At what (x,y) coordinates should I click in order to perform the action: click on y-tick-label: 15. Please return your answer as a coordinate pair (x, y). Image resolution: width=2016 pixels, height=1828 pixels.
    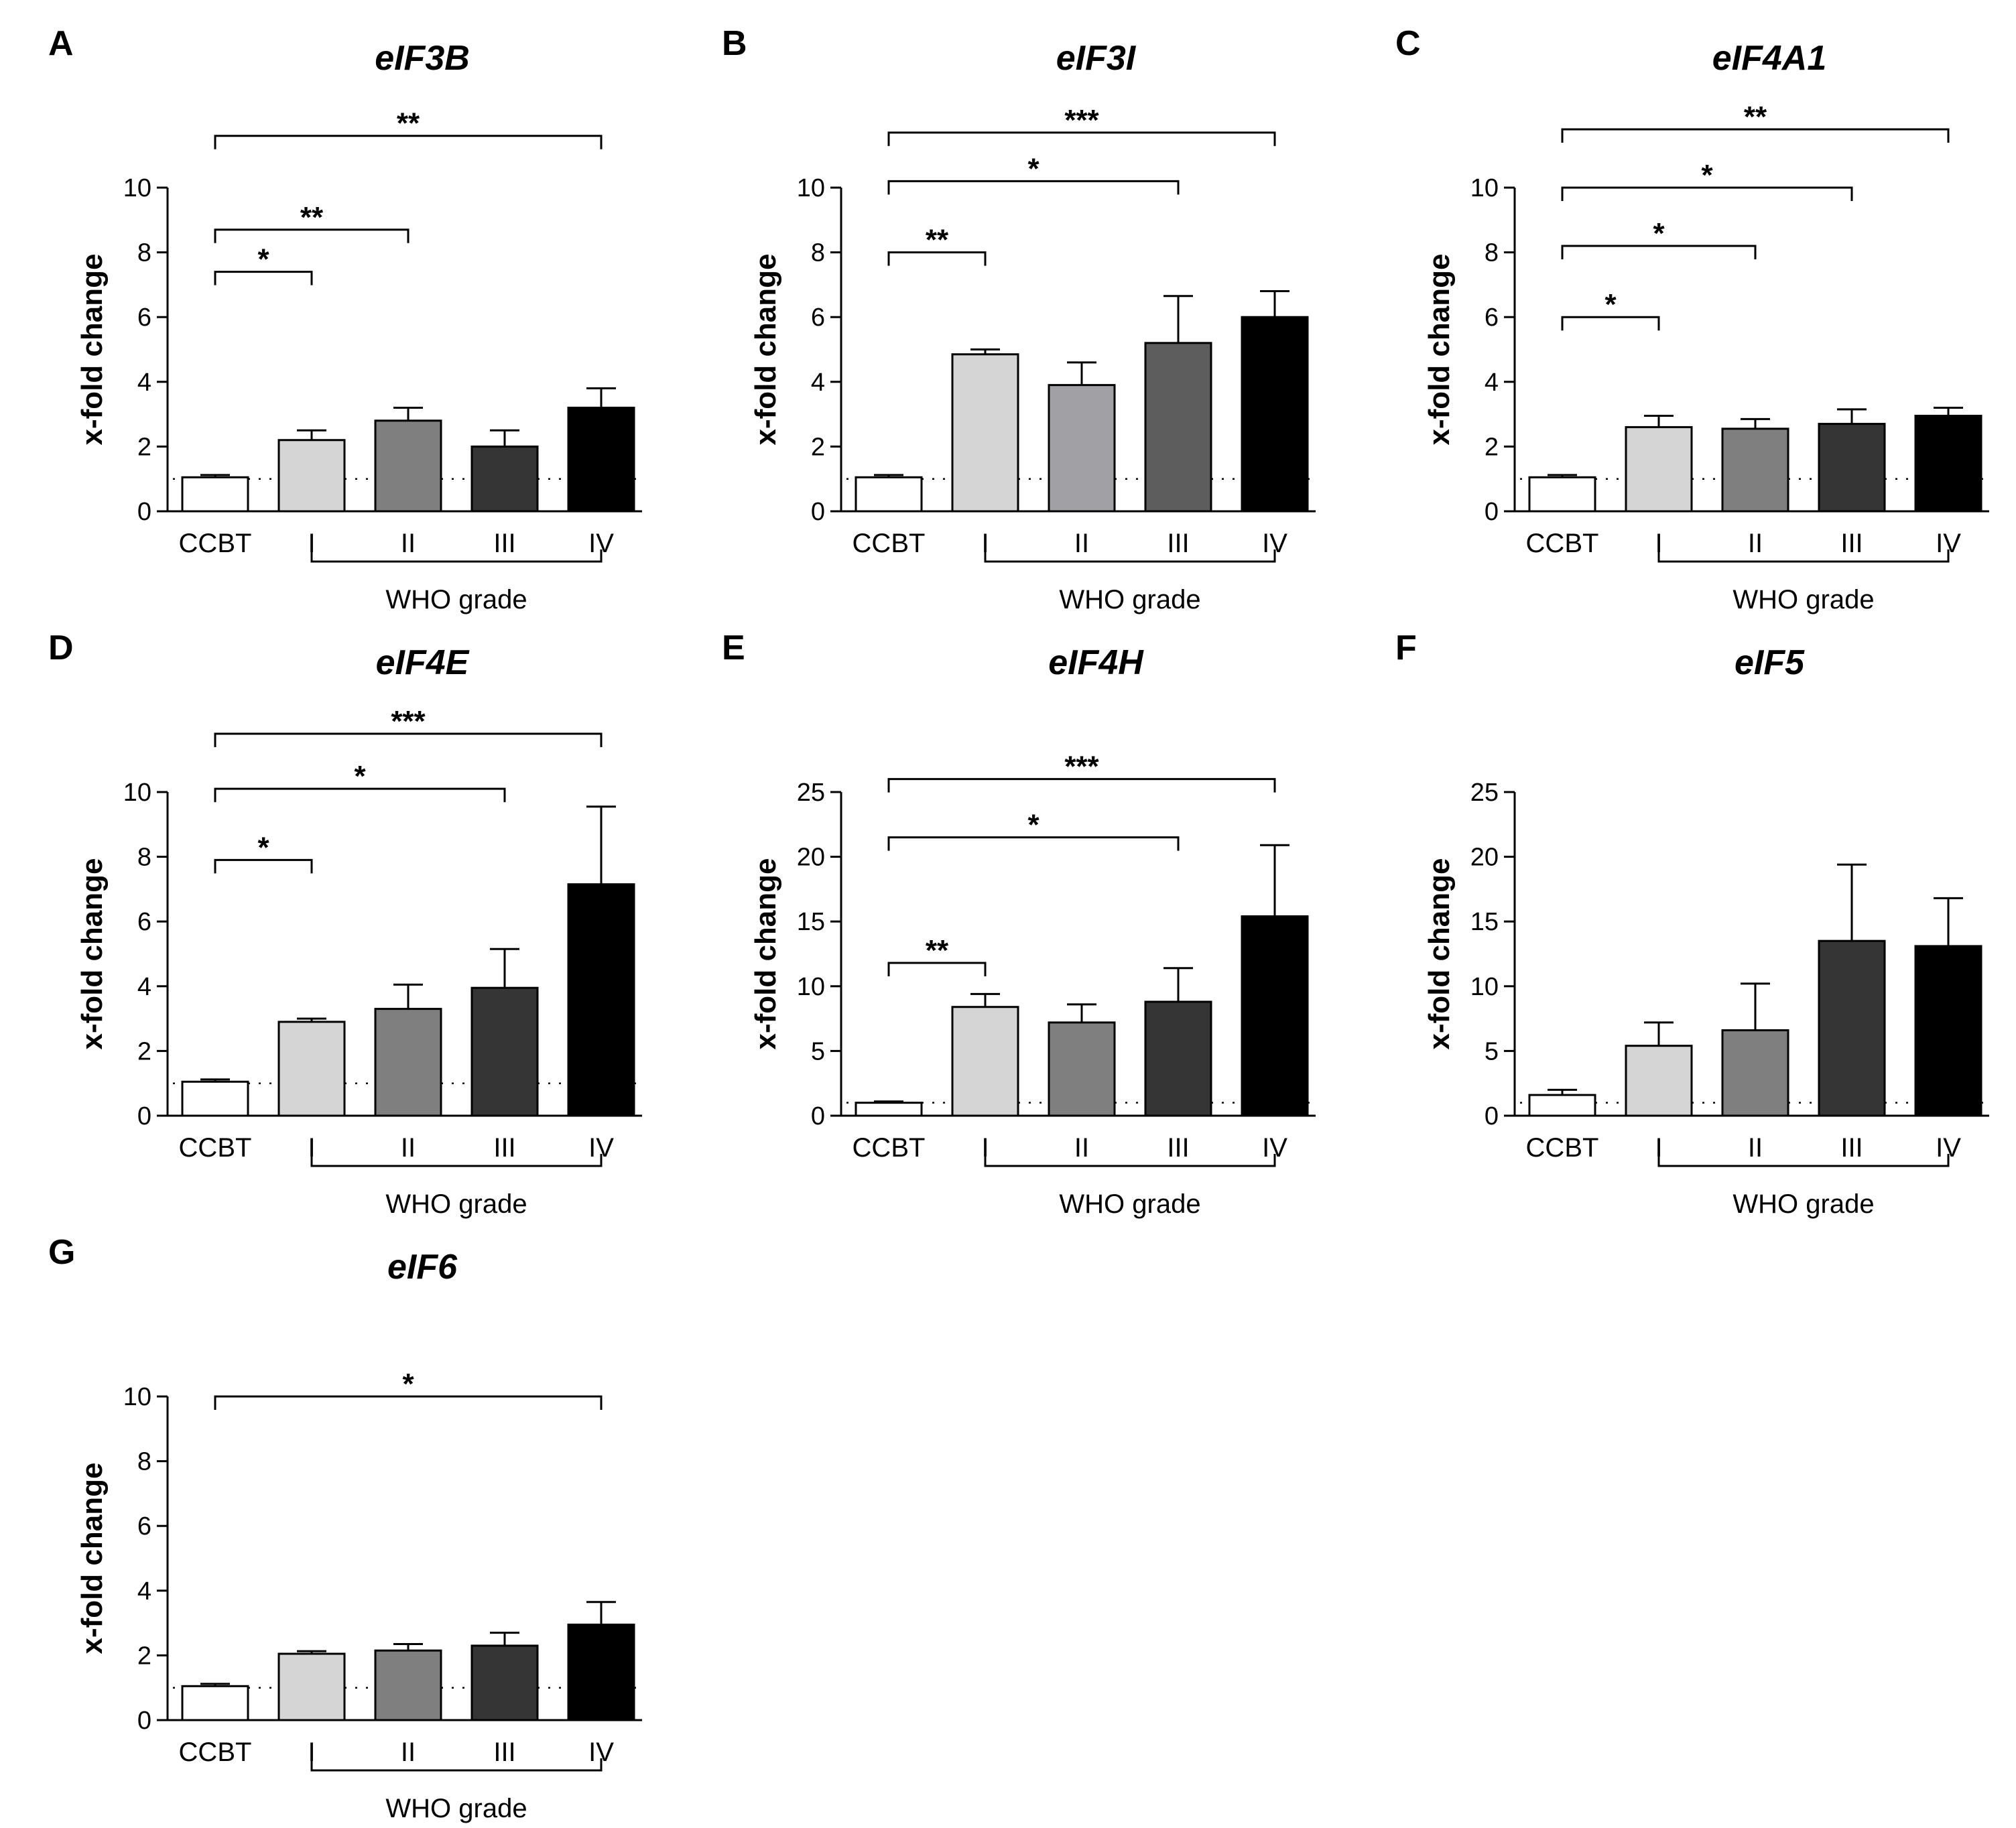
    Looking at the image, I should click on (1484, 922).